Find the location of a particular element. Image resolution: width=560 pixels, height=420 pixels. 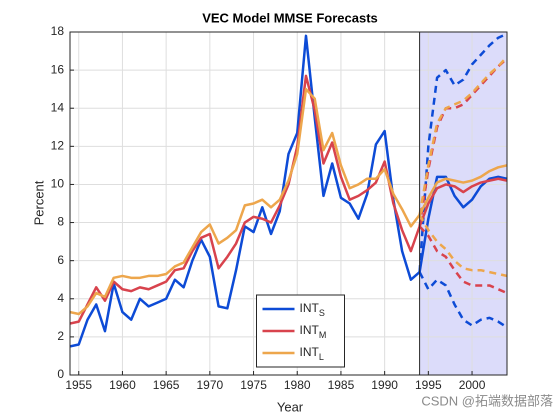

y-tick-label: 18 is located at coordinates (58, 31).